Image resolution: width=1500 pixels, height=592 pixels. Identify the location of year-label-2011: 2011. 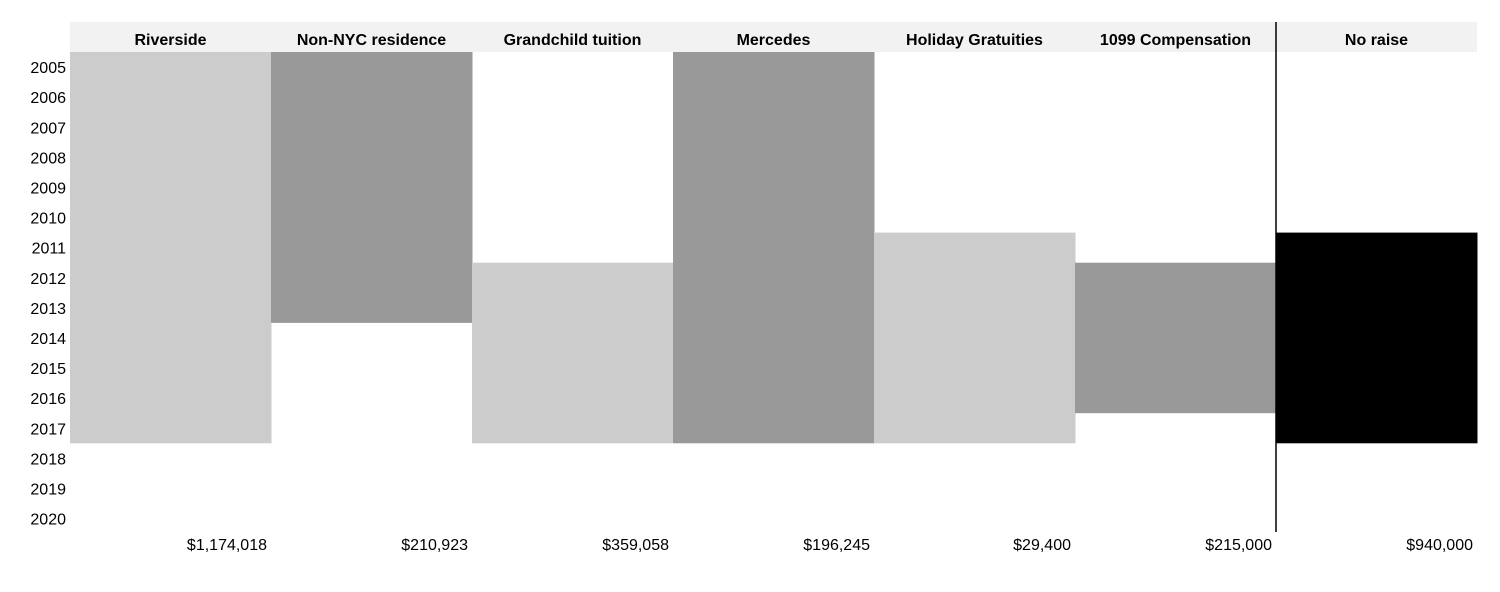
(49, 249).